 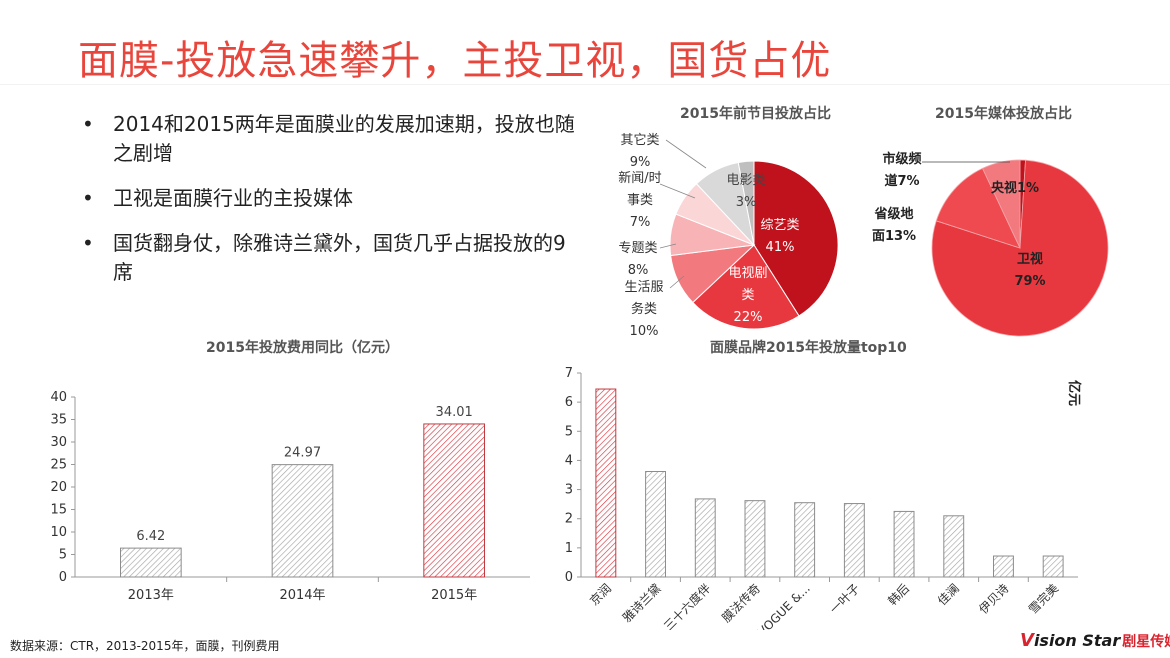 I want to click on bullet-item: • 2014和2015两年是面膜业的发展加速期，投放也随之剧增, so click(x=330, y=139).